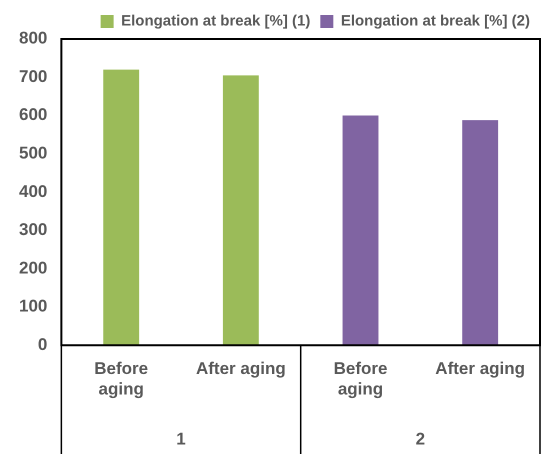 The image size is (544, 454). I want to click on y-tick-label: 400, so click(33, 191).